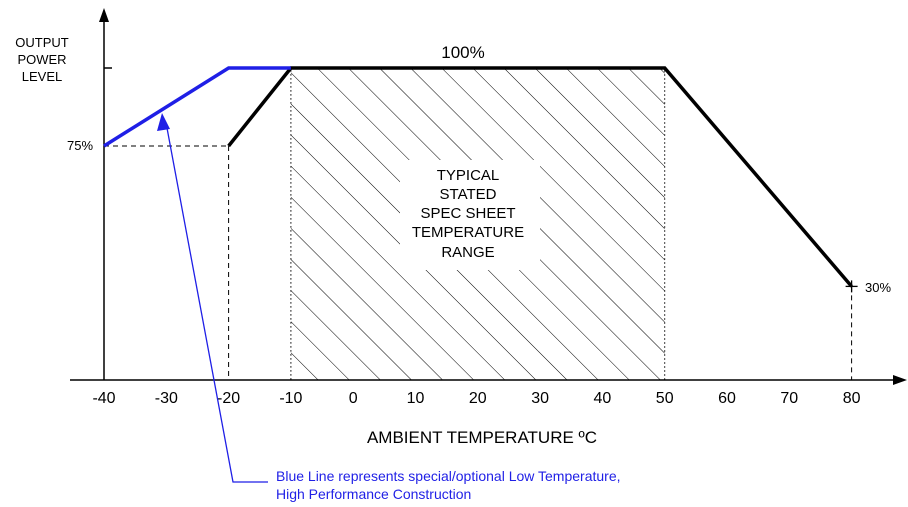 This screenshot has height=507, width=908. I want to click on y-axis-arrow-icon, so click(104, 15).